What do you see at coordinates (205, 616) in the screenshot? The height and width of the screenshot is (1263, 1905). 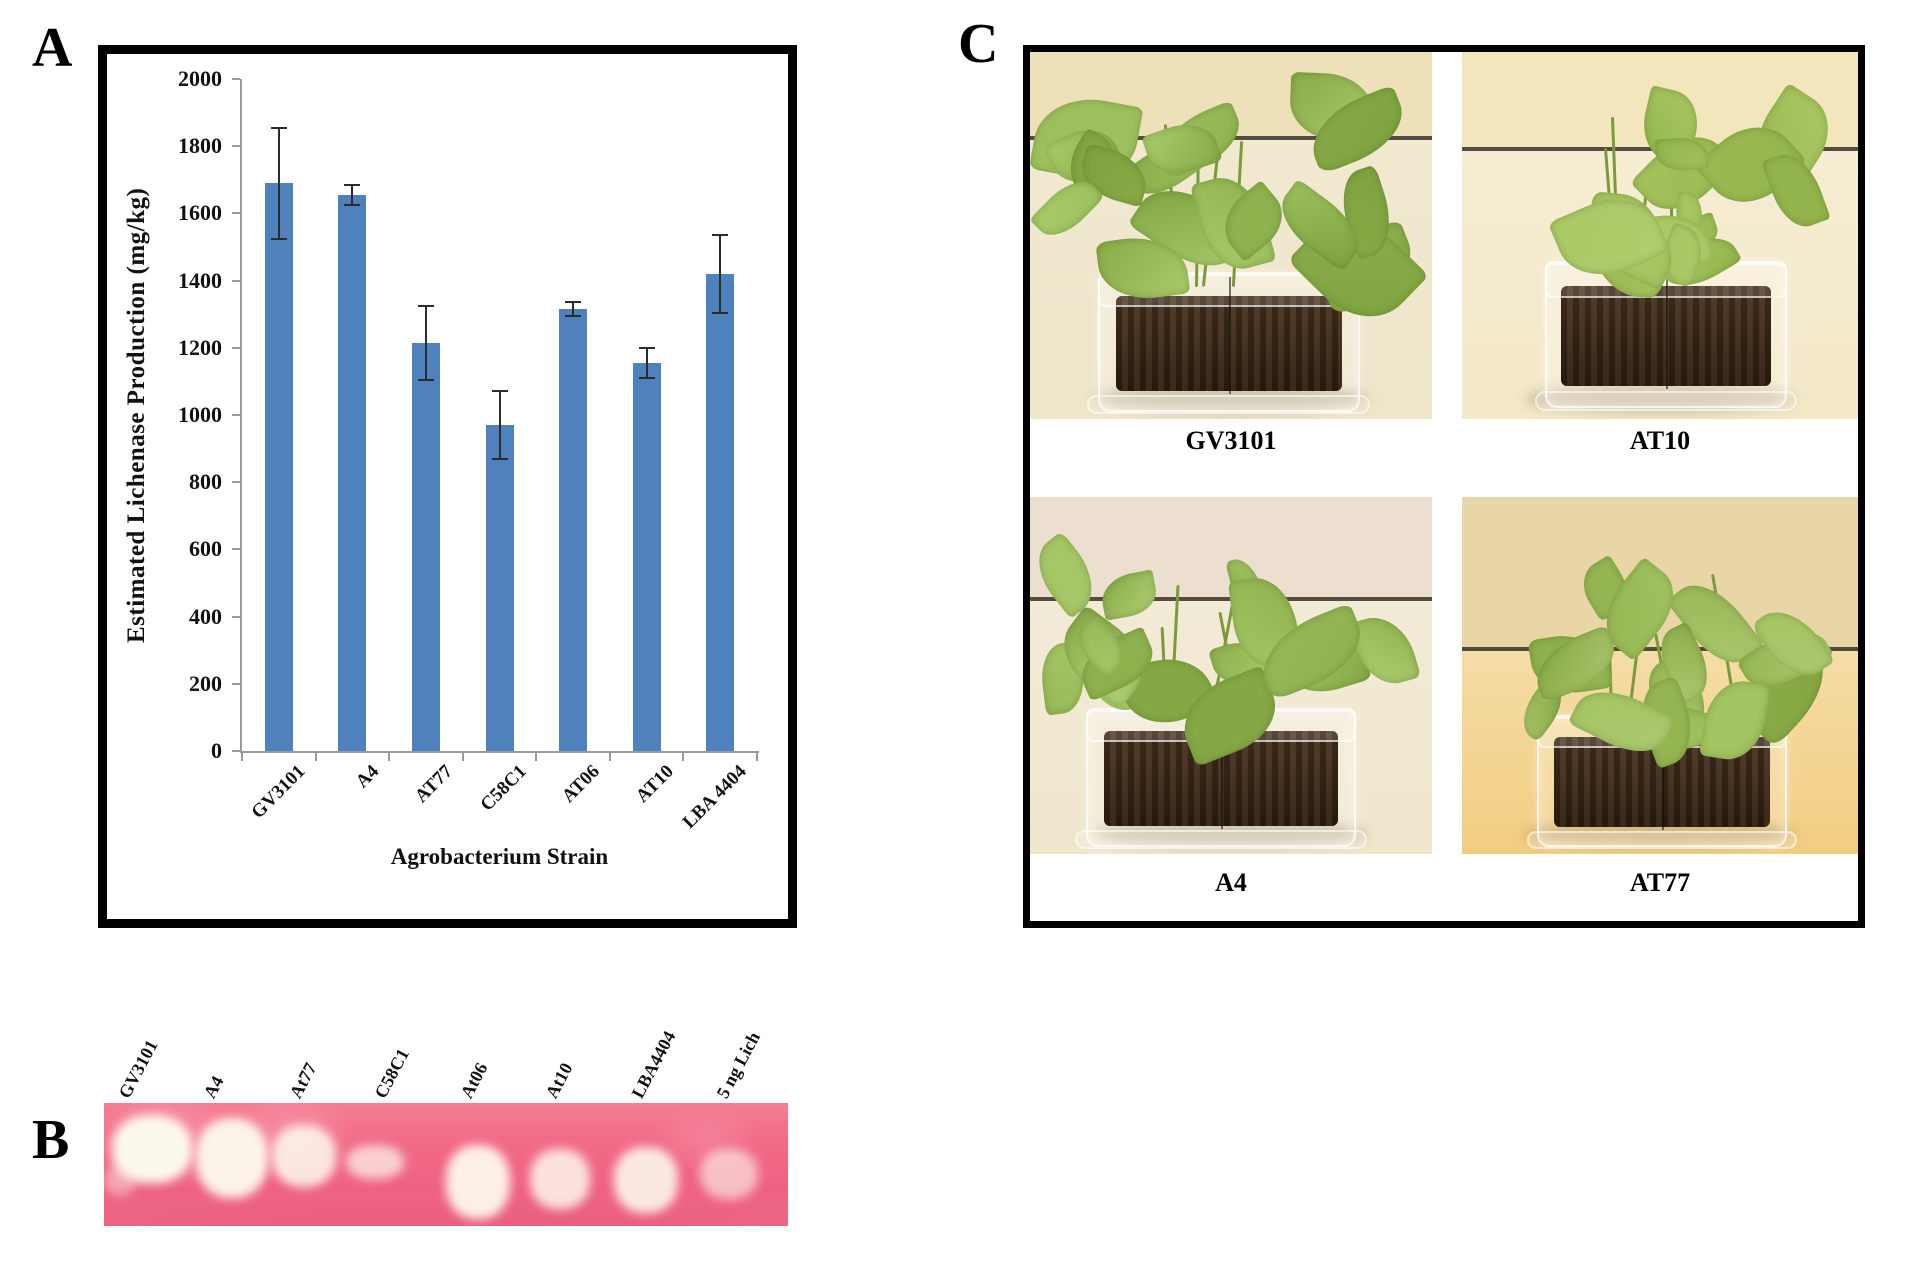 I see `y-tick-label: 400` at bounding box center [205, 616].